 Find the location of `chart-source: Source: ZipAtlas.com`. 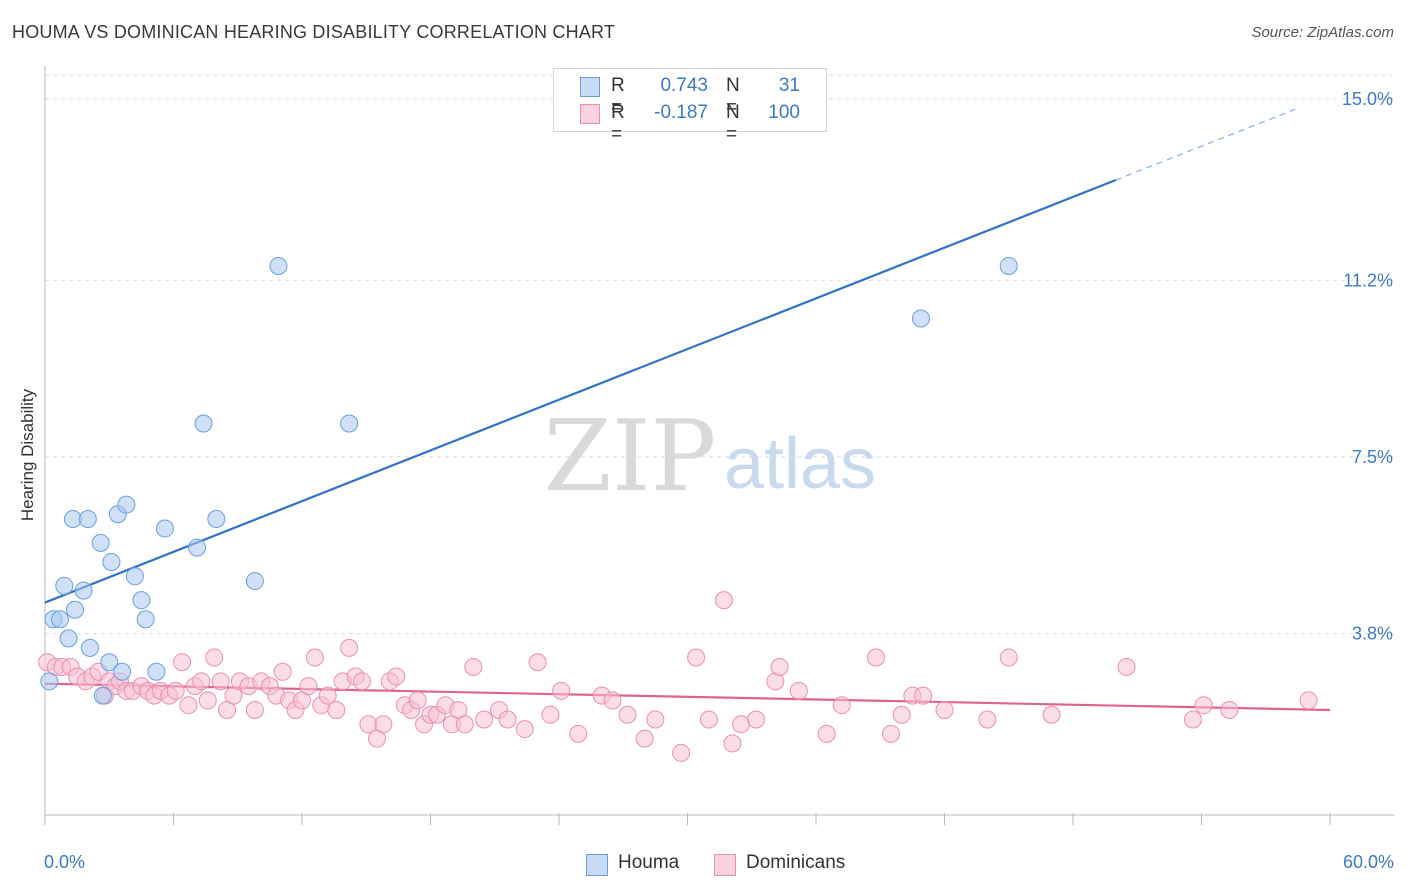

chart-source: Source: ZipAtlas.com is located at coordinates (1322, 32).